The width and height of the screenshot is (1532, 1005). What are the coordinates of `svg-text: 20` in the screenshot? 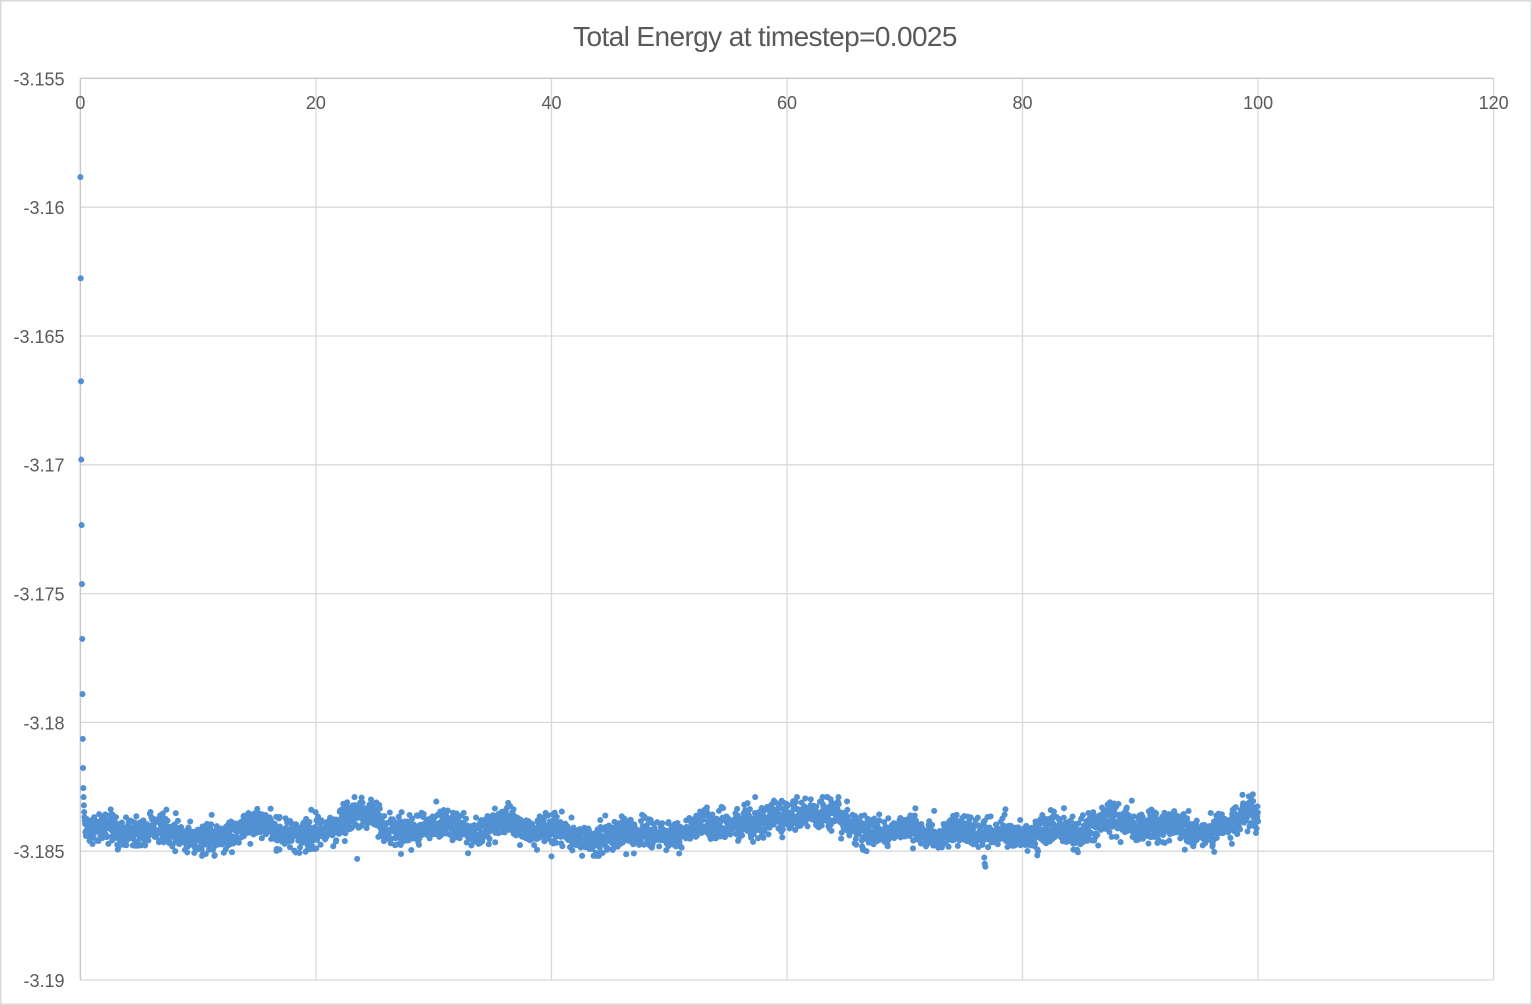 It's located at (316, 103).